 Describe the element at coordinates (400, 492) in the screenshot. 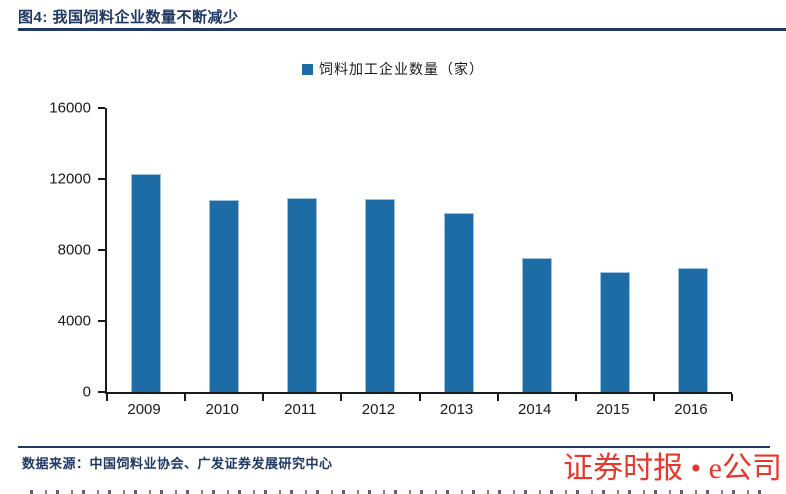

I see `clipped-text-remnants` at that location.